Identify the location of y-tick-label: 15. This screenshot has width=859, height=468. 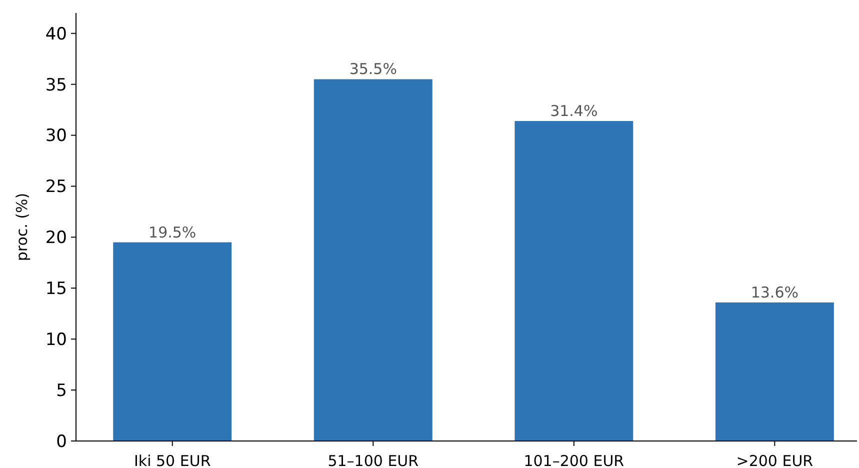
(56, 289).